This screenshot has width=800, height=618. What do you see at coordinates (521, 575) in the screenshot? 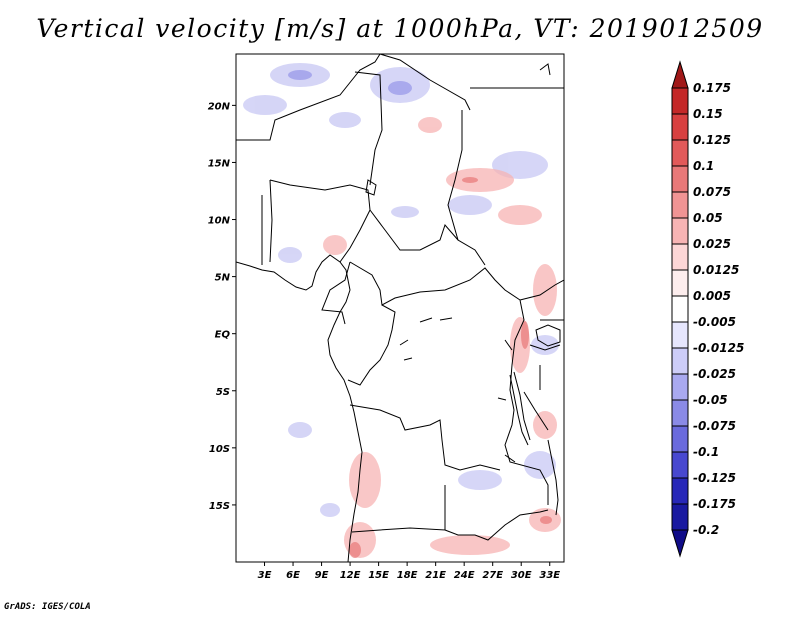
I see `lon-label: 30E` at bounding box center [521, 575].